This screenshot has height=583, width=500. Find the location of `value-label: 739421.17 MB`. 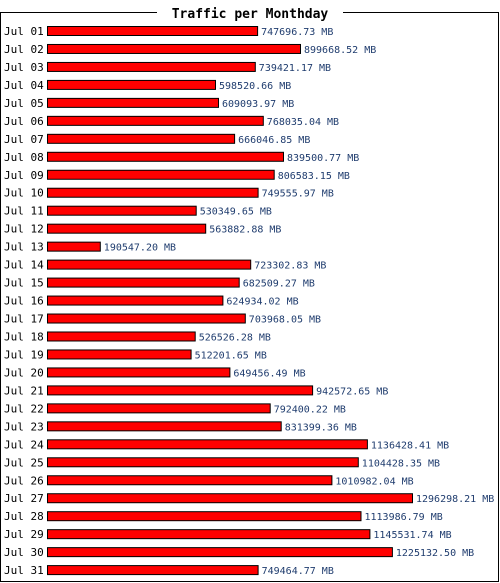

value-label: 739421.17 MB is located at coordinates (295, 68).